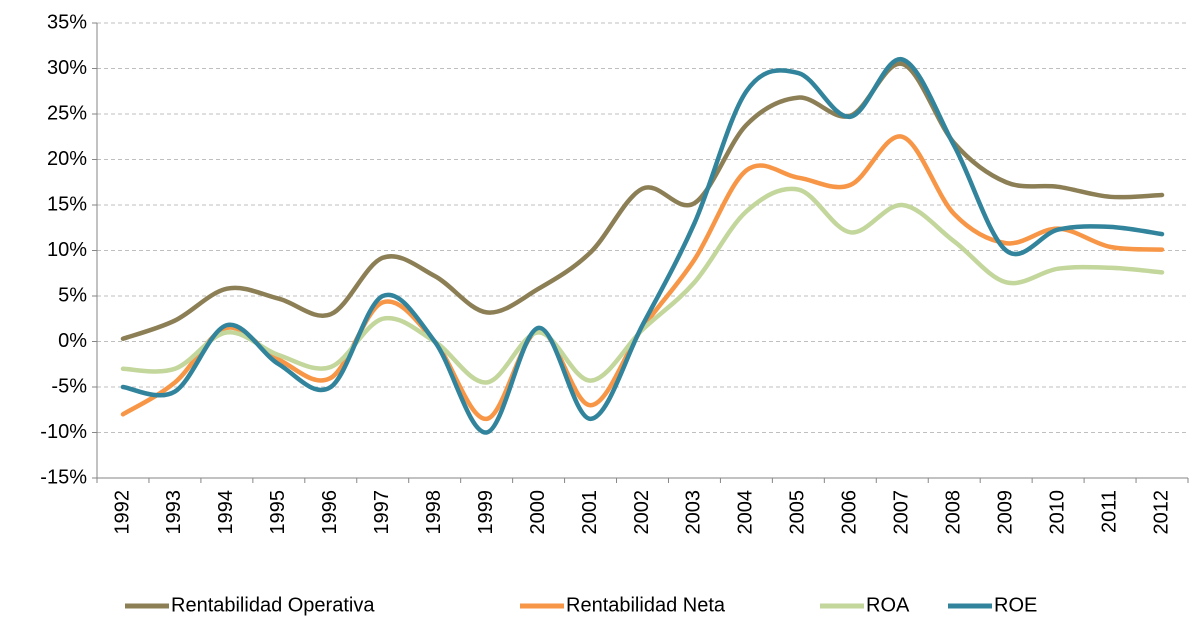 The height and width of the screenshot is (621, 1198). I want to click on x-tick-label: 2009, so click(1005, 512).